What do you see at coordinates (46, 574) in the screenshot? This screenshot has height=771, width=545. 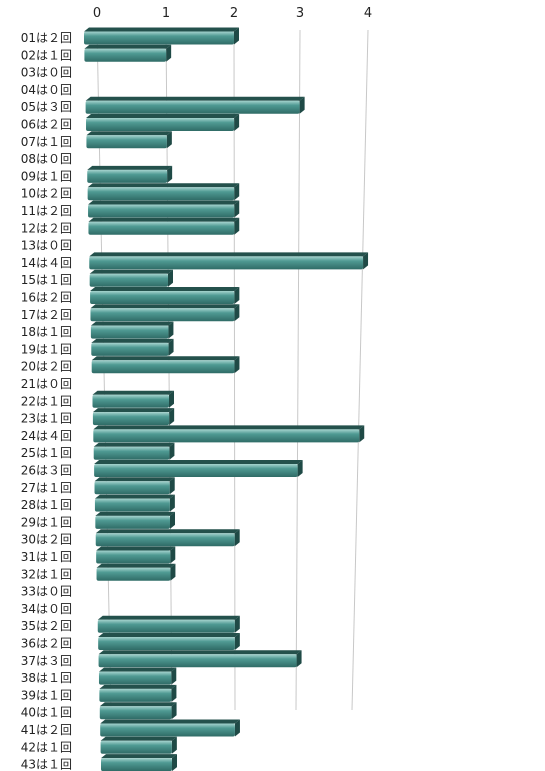 I see `category-label: 32は１回` at bounding box center [46, 574].